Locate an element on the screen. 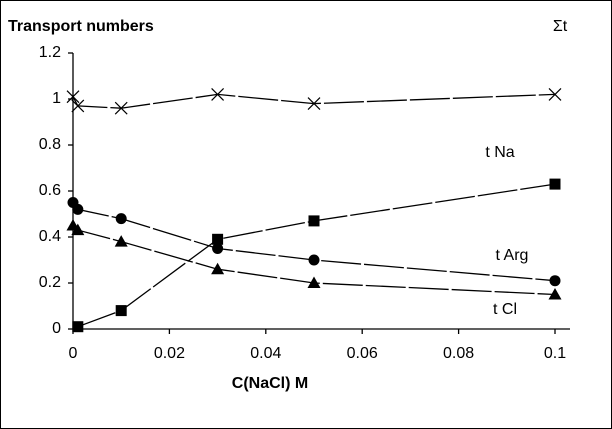  x-tick-label: 0.02 is located at coordinates (169, 353).